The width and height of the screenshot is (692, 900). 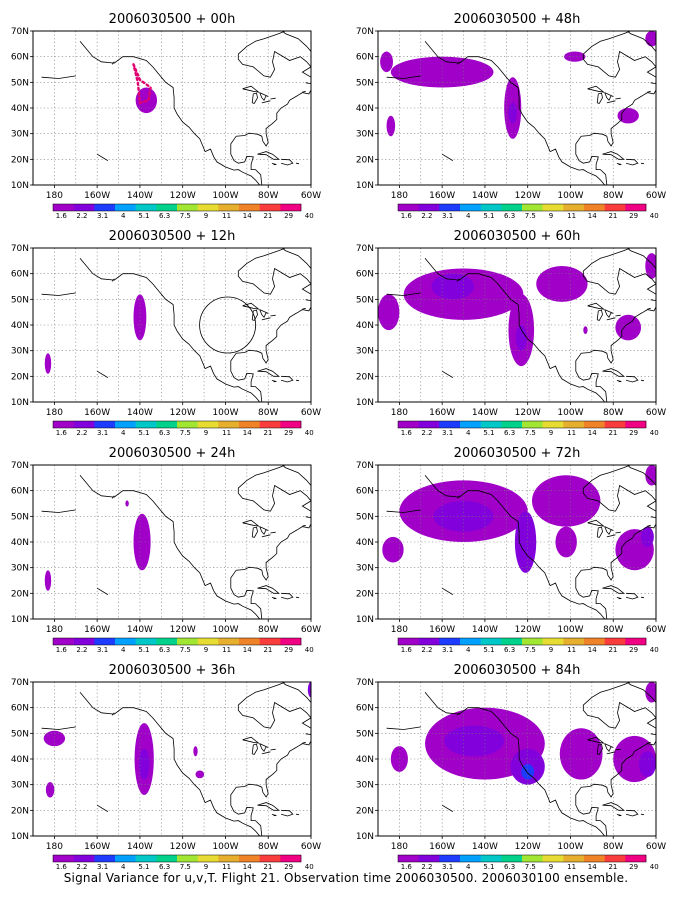 I want to click on map-frame, so click(x=172, y=325).